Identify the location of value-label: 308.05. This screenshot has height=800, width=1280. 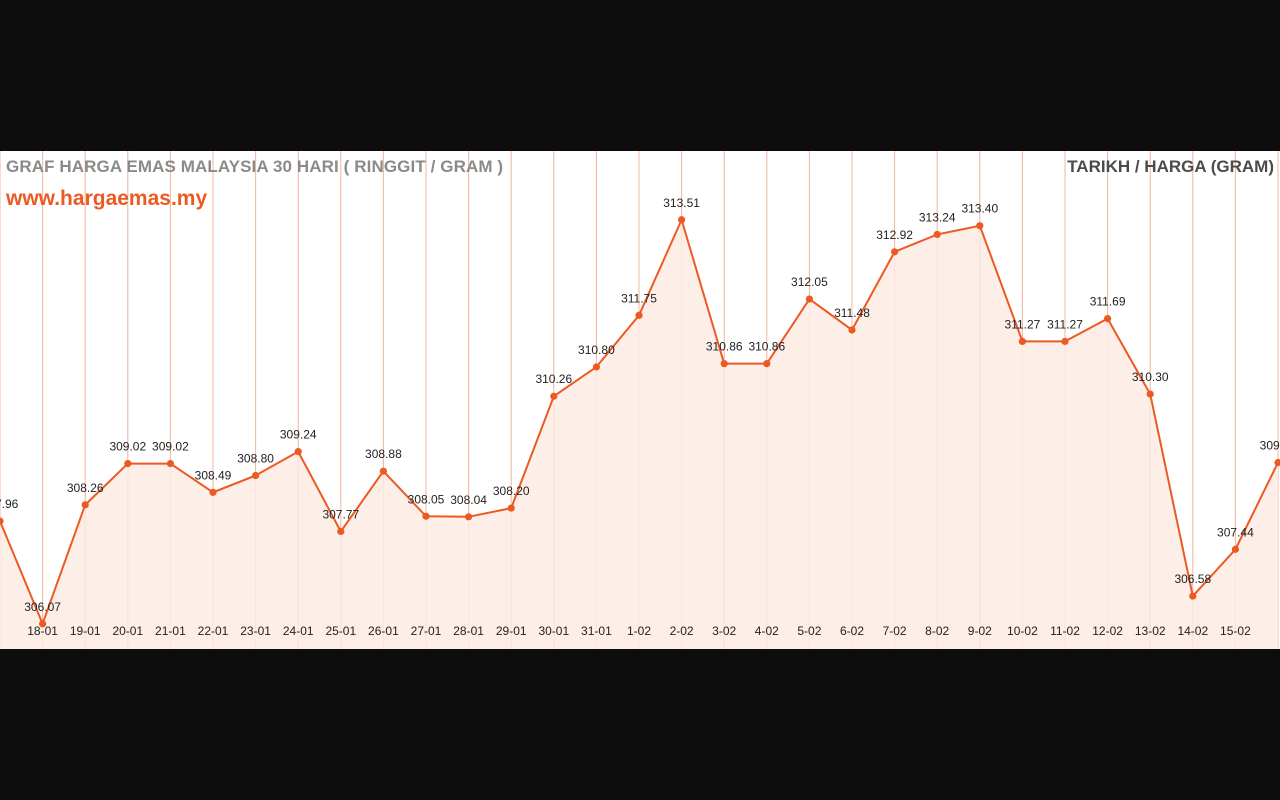
(426, 499).